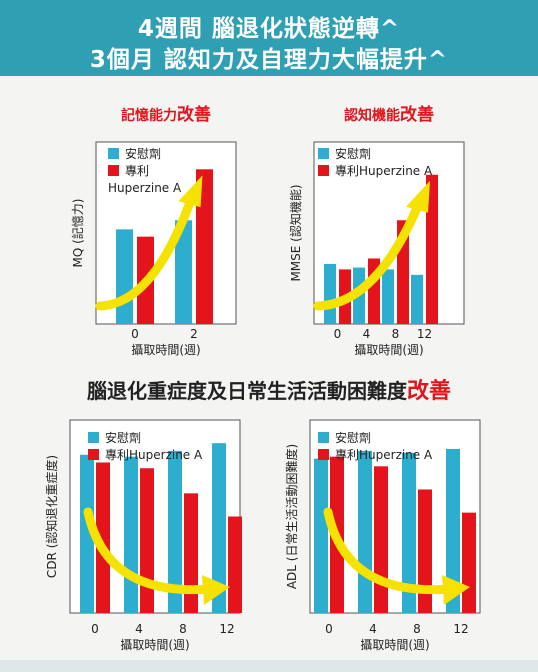 The height and width of the screenshot is (672, 538). What do you see at coordinates (194, 334) in the screenshot?
I see `x-tick-label: 2` at bounding box center [194, 334].